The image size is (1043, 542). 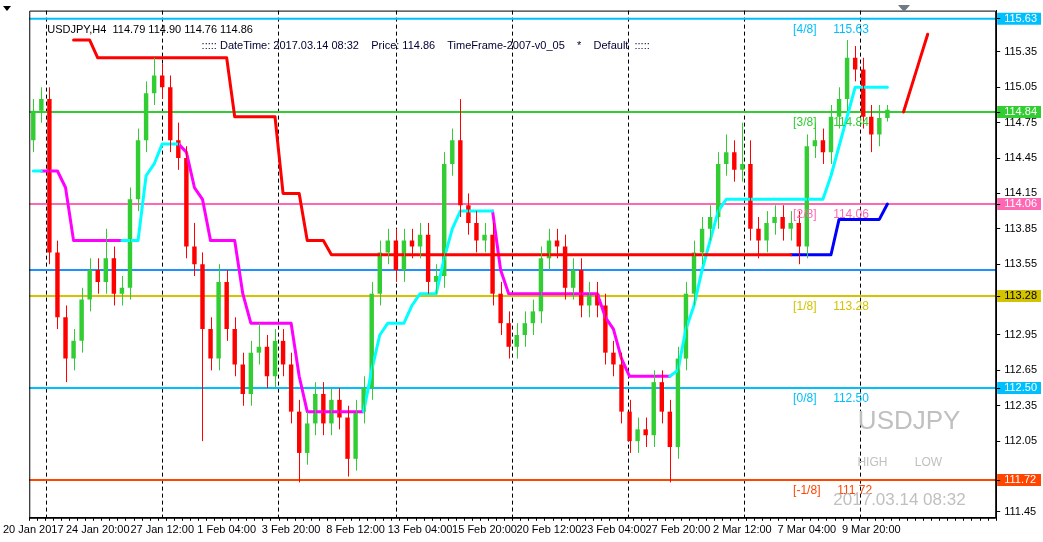 I want to click on annotation: USDJPY, so click(x=909, y=420).